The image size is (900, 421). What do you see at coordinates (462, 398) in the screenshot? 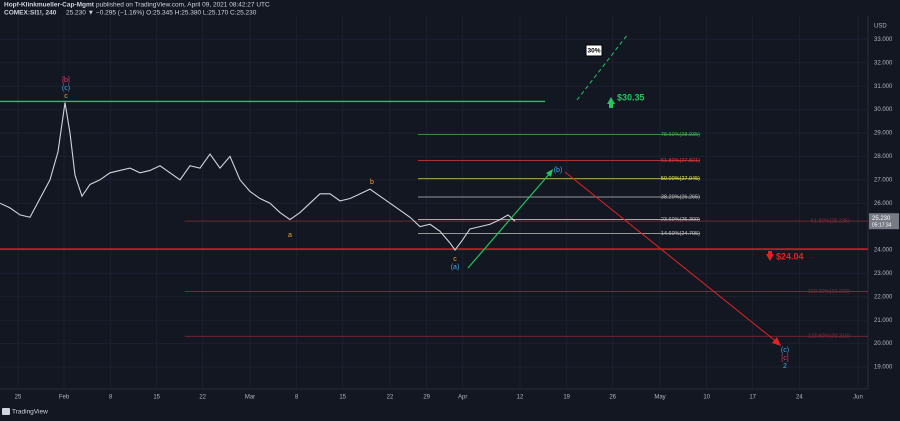
I see `x-tick-label: Apr` at bounding box center [462, 398].